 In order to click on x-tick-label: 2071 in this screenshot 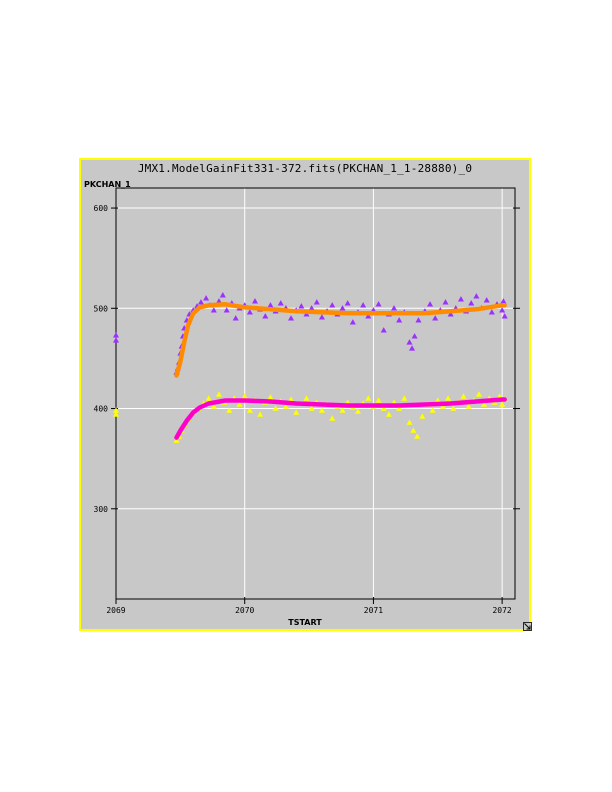, I will do `click(373, 610)`.